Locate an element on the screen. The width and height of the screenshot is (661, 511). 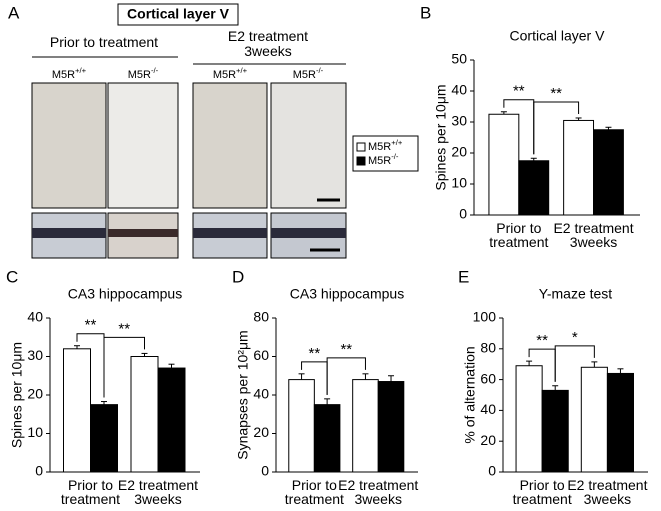
y-tick-label: 100 is located at coordinates (485, 317).